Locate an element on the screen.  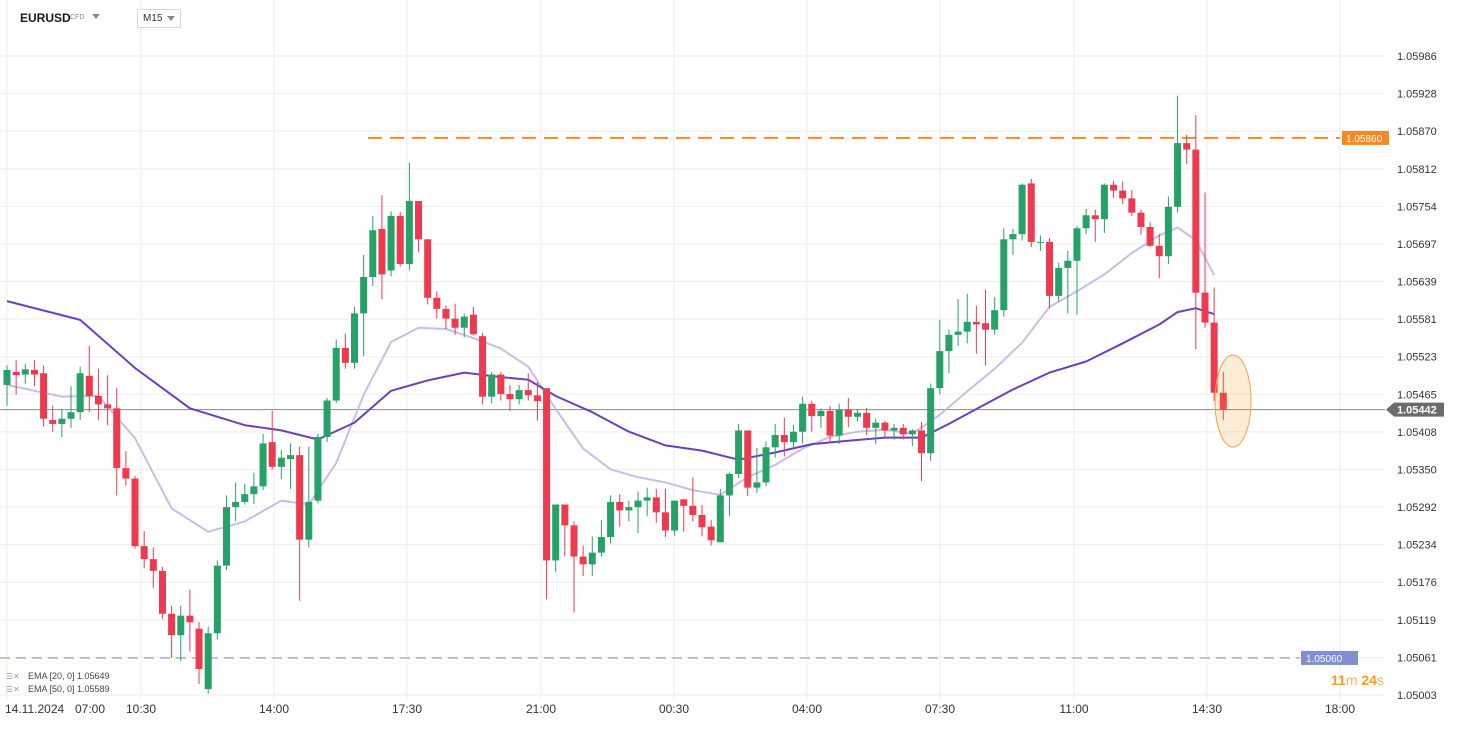
indicator-settings-icon: ☰✕ is located at coordinates (13, 689).